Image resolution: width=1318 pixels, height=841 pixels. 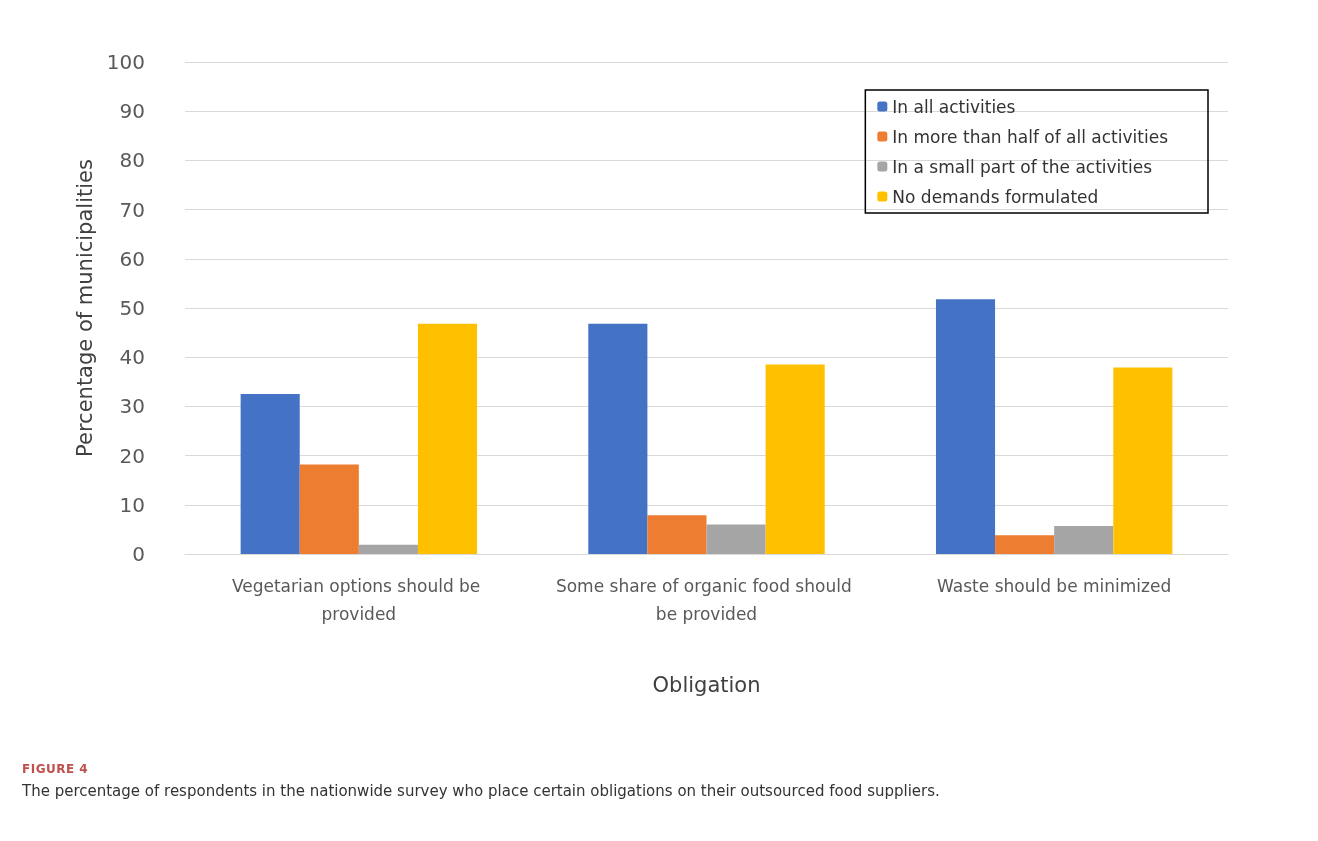 I want to click on y-tick-label: 10, so click(x=132, y=504).